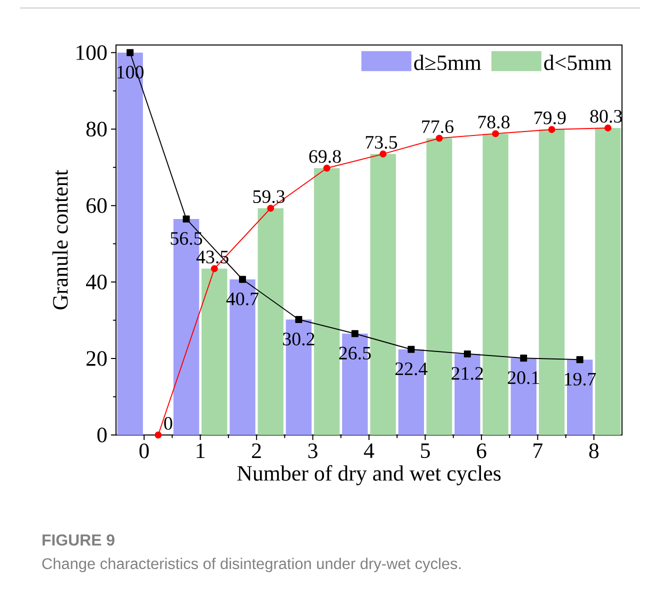 The image size is (656, 602). What do you see at coordinates (481, 450) in the screenshot?
I see `x-tick-label: 6` at bounding box center [481, 450].